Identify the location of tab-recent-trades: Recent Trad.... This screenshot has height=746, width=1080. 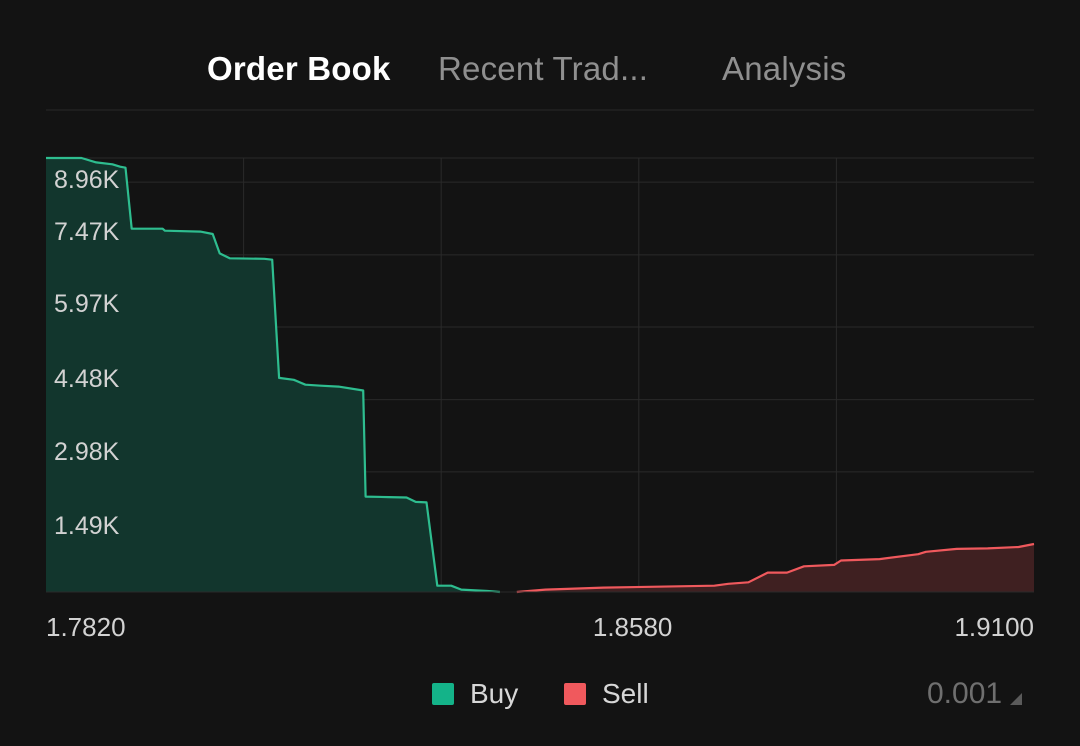
(543, 68).